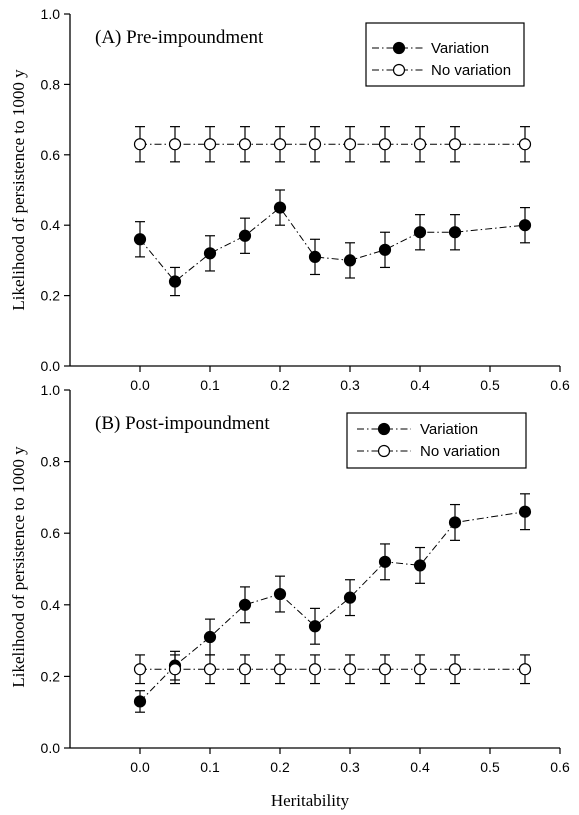 Image resolution: width=579 pixels, height=815 pixels. What do you see at coordinates (179, 37) in the screenshot?
I see `panel-a-title: (A) Pre-impoundment` at bounding box center [179, 37].